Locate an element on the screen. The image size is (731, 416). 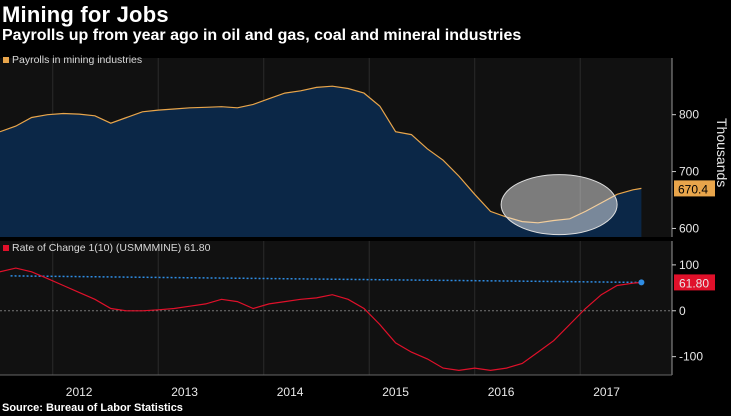
roc-last-value-label: 61.80 is located at coordinates (694, 283).